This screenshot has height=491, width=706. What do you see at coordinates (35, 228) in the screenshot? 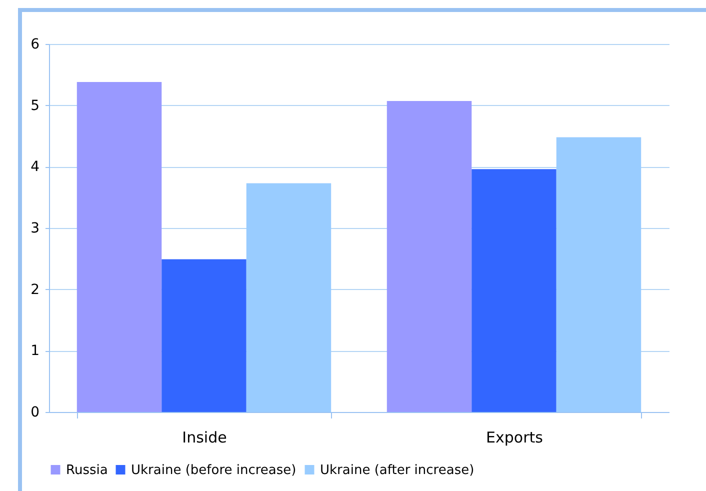
I see `y-tick-label: 3` at bounding box center [35, 228].